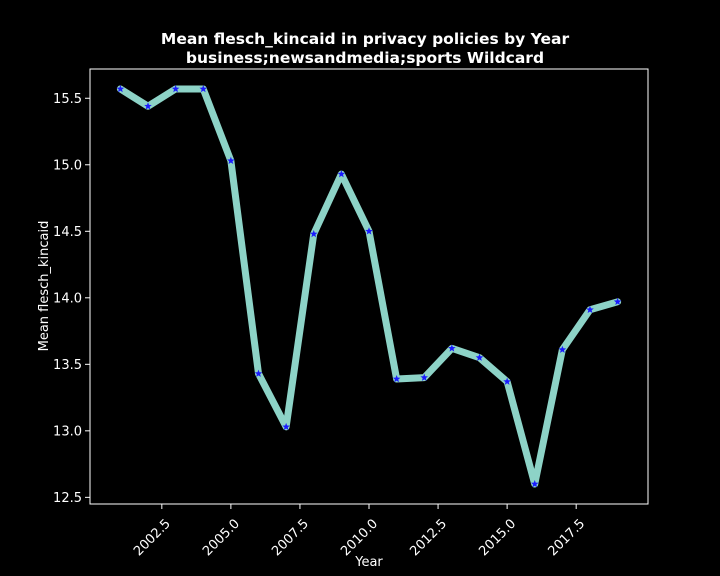  I want to click on x-tick-label: 2002.5, so click(152, 537).